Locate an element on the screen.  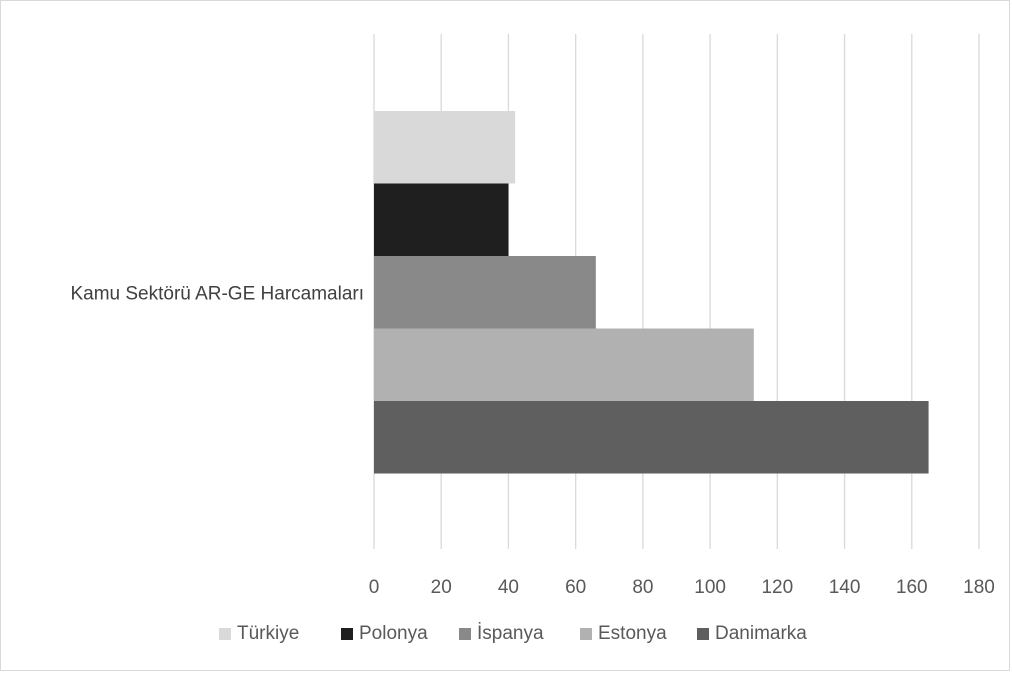
x-tick-label-2: 40 is located at coordinates (508, 587).